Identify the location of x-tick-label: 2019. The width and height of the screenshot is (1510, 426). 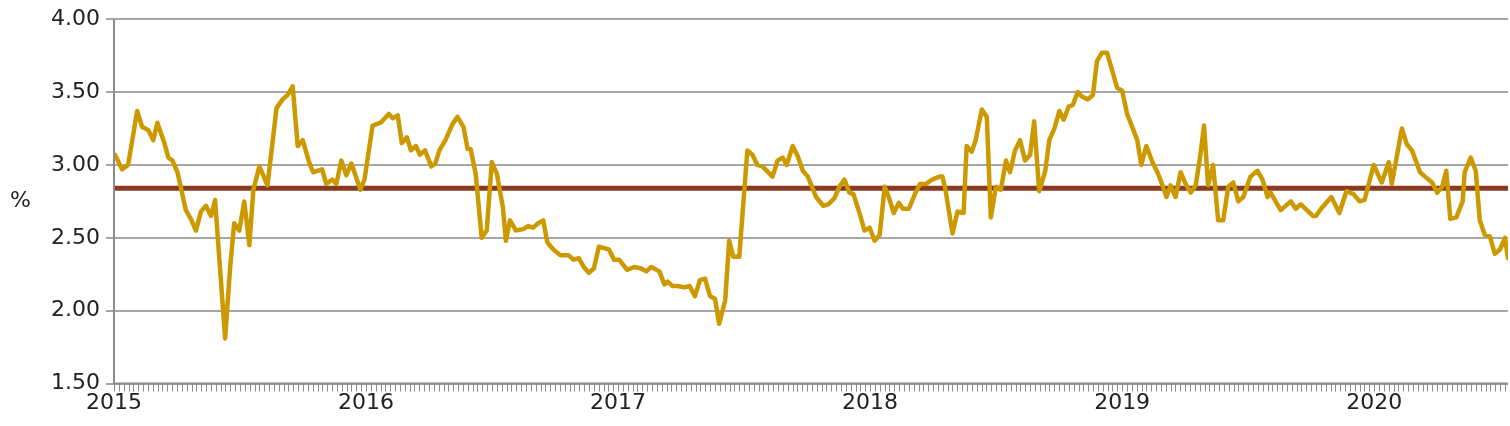
(1122, 401).